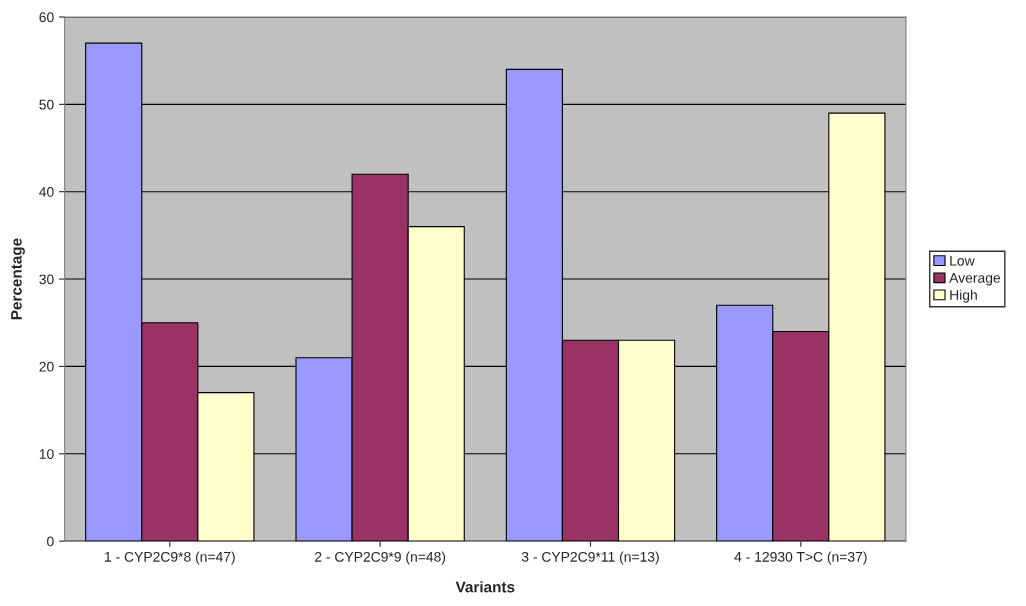 Image resolution: width=1026 pixels, height=606 pixels. What do you see at coordinates (46, 17) in the screenshot?
I see `y-tick-label: 60` at bounding box center [46, 17].